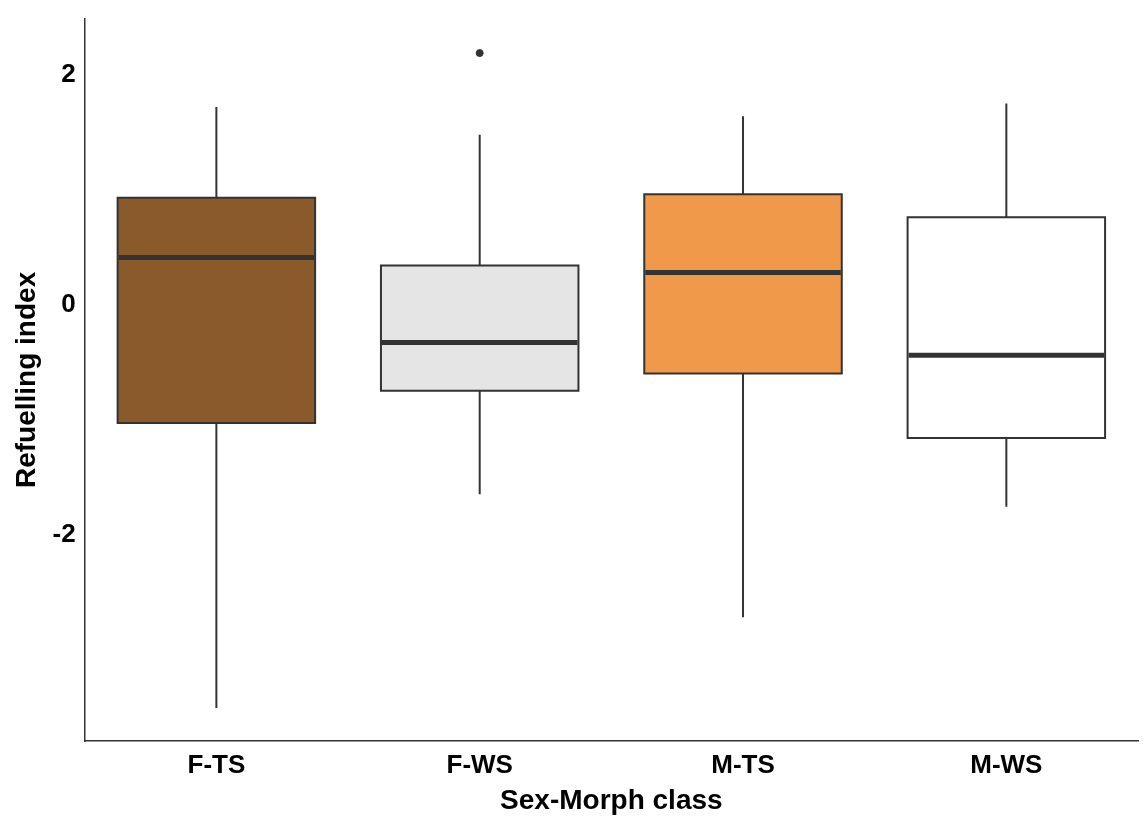 Image resolution: width=1143 pixels, height=822 pixels. Describe the element at coordinates (1006, 763) in the screenshot. I see `x-tick-label: M-WS` at that location.